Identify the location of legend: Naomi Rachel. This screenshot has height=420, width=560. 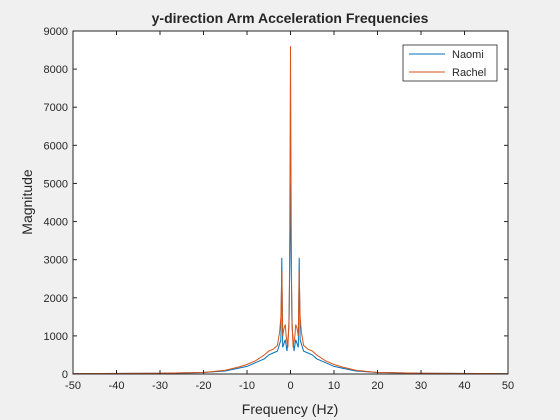
(450, 63).